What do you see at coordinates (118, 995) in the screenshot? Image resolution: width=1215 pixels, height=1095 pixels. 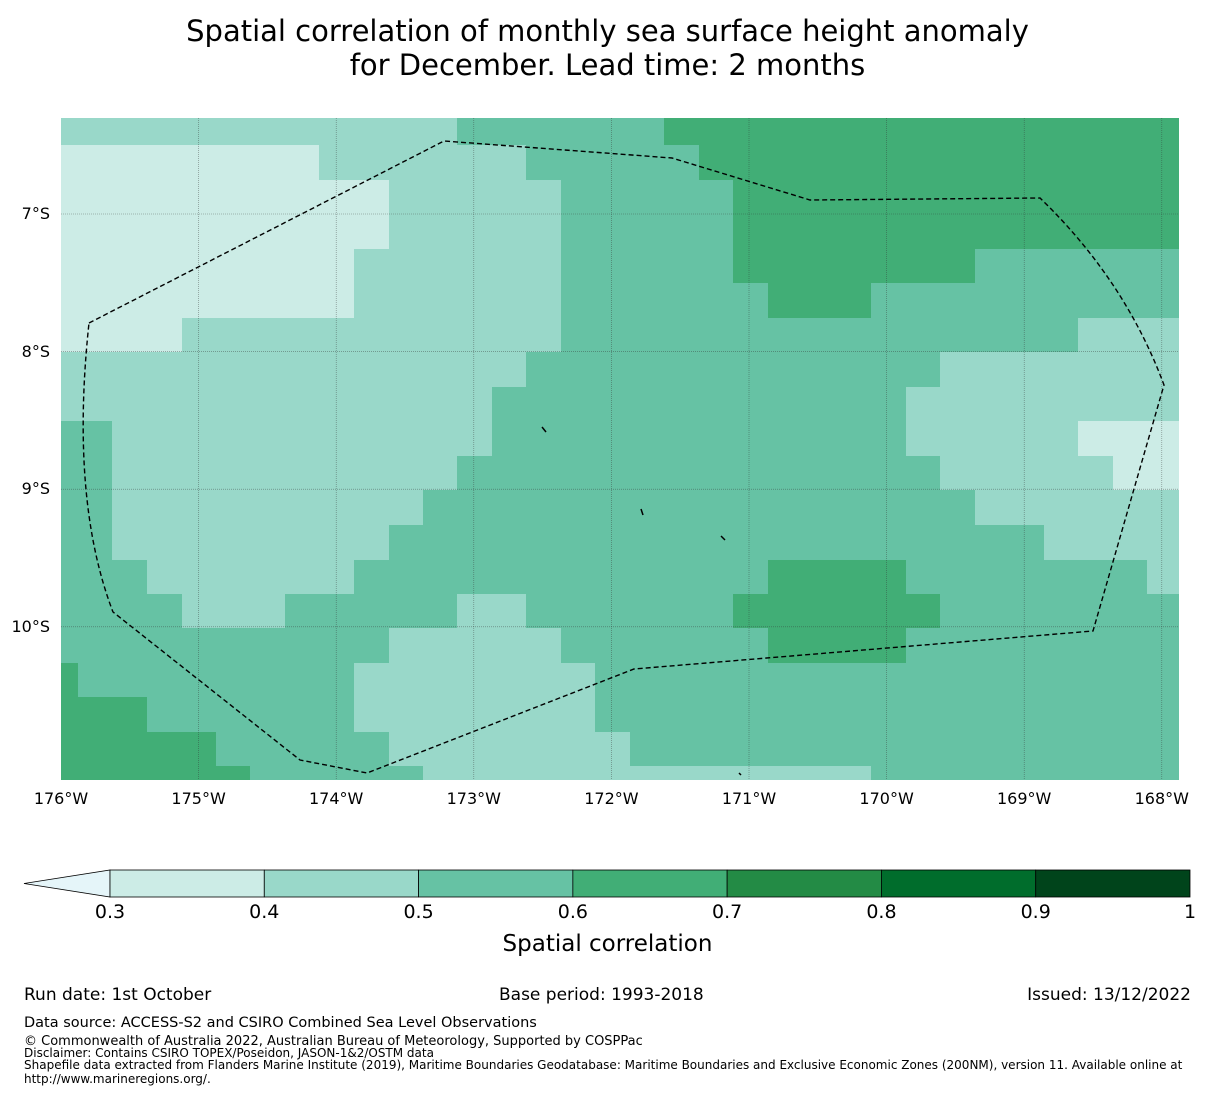 I see `run-date: Run date: 1st October` at bounding box center [118, 995].